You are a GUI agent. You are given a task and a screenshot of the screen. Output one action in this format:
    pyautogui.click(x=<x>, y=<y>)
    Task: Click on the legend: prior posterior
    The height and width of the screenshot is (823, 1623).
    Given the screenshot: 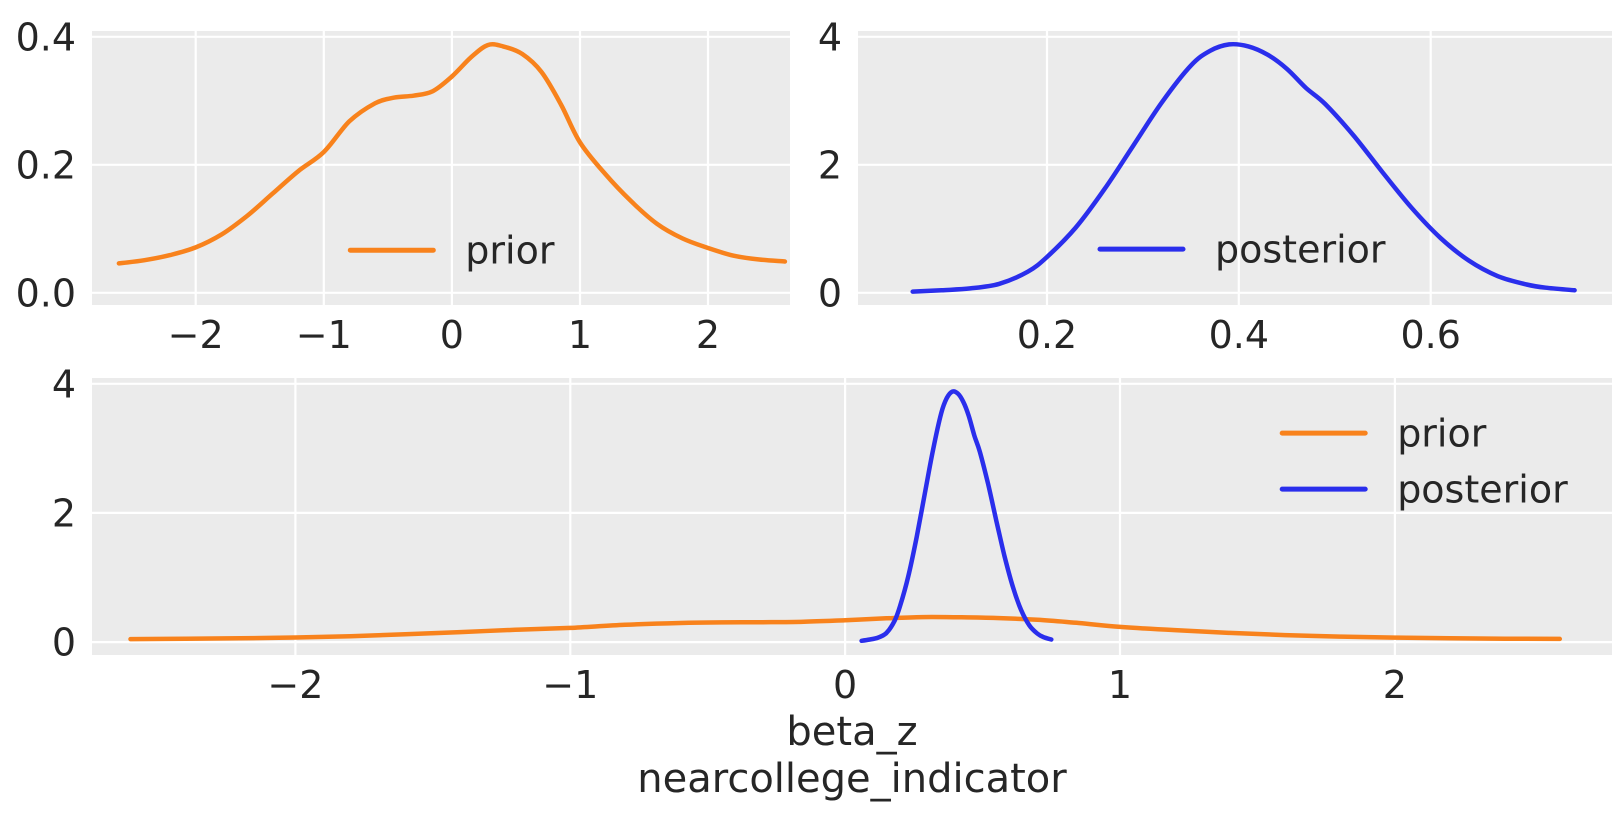 What is the action you would take?
    pyautogui.click(x=1423, y=462)
    